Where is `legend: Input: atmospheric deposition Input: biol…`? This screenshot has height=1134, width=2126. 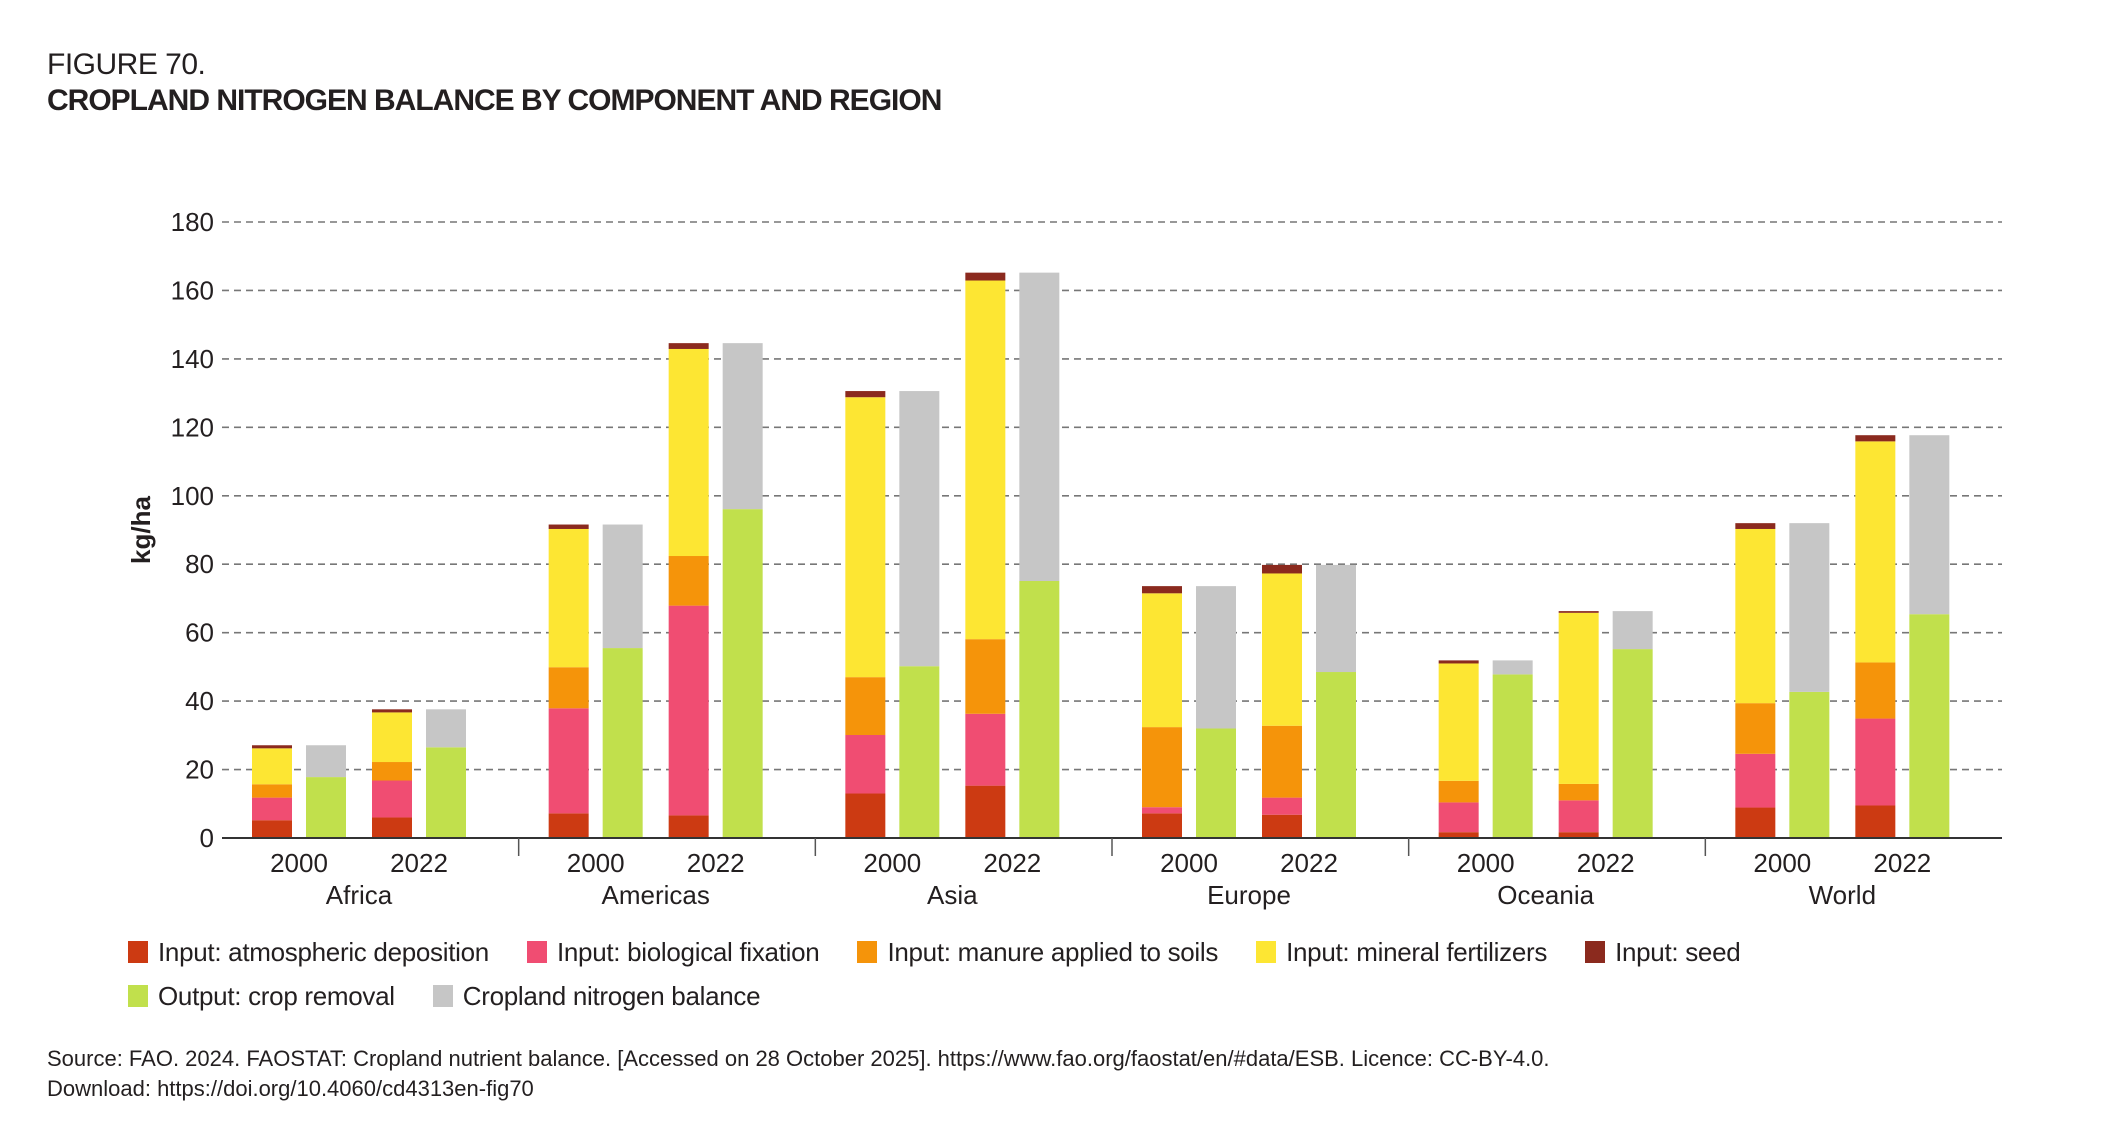 legend: Input: atmospheric deposition Input: biol… is located at coordinates (1078, 974).